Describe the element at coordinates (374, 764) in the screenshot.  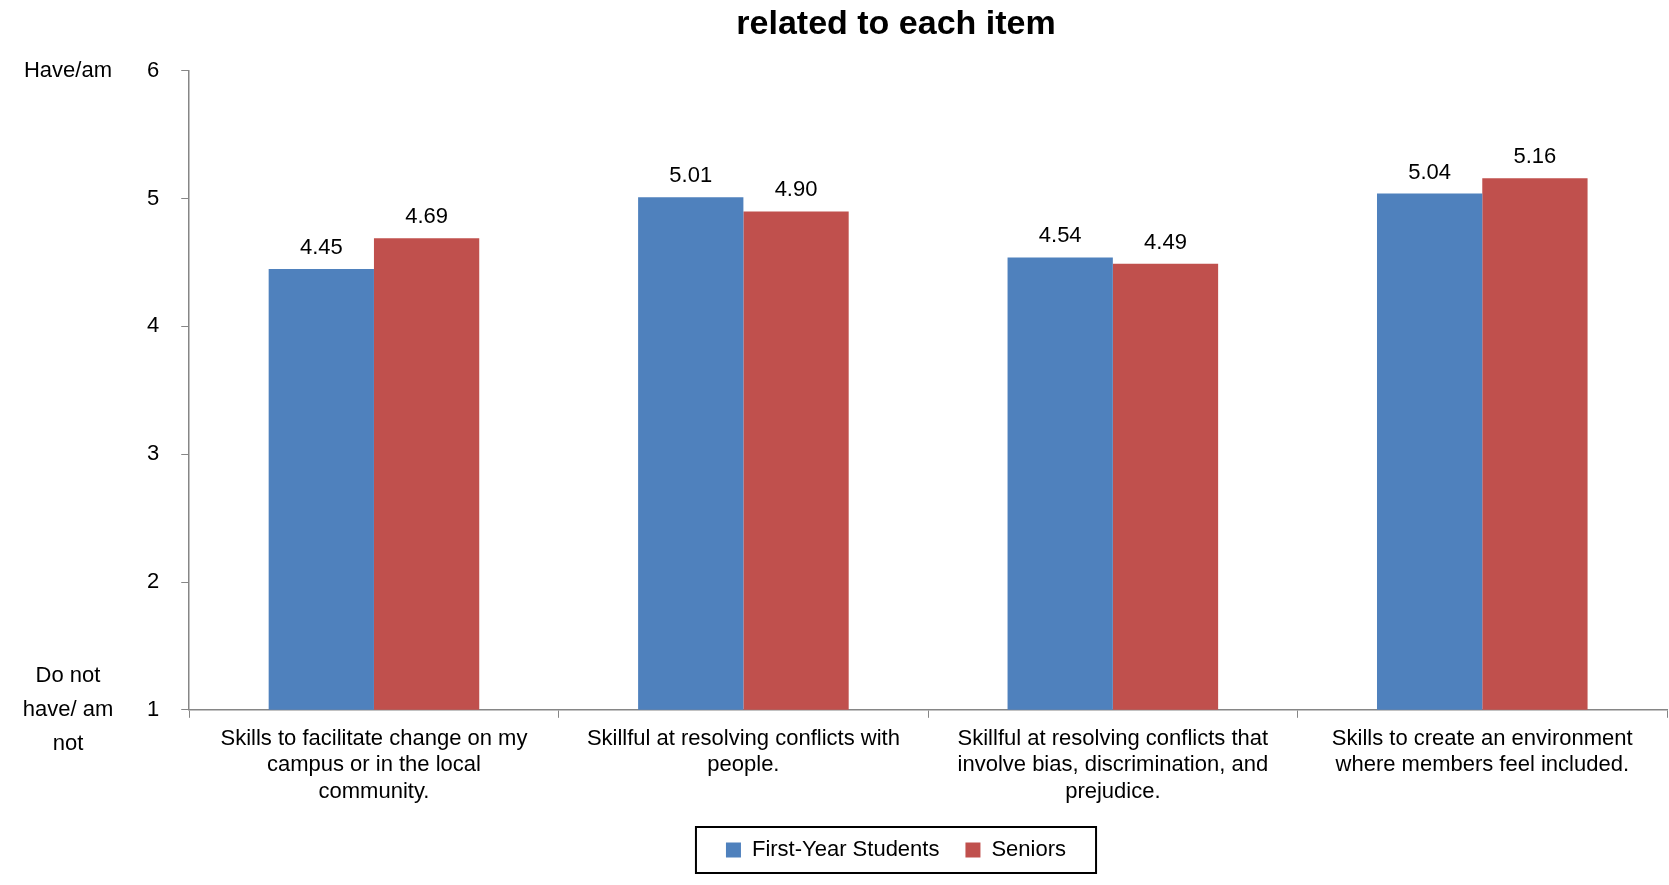
I see `x-tick-label: Skills to facilitate change on my campus or in the local community.` at that location.